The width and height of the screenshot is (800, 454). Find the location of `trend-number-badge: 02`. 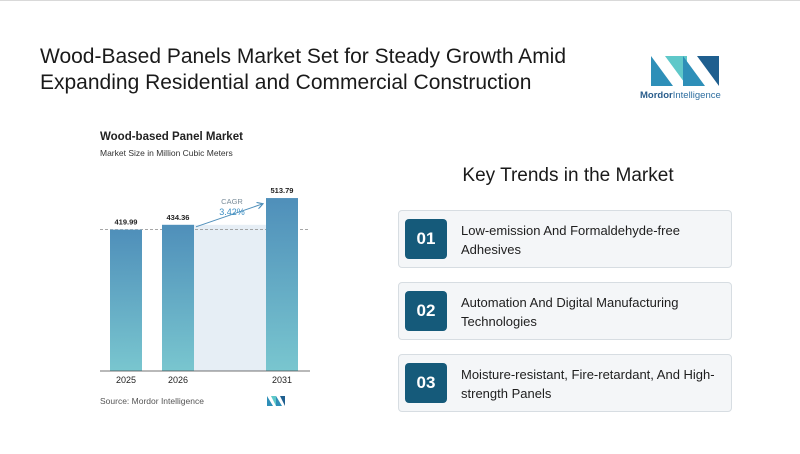

trend-number-badge: 02 is located at coordinates (426, 311).